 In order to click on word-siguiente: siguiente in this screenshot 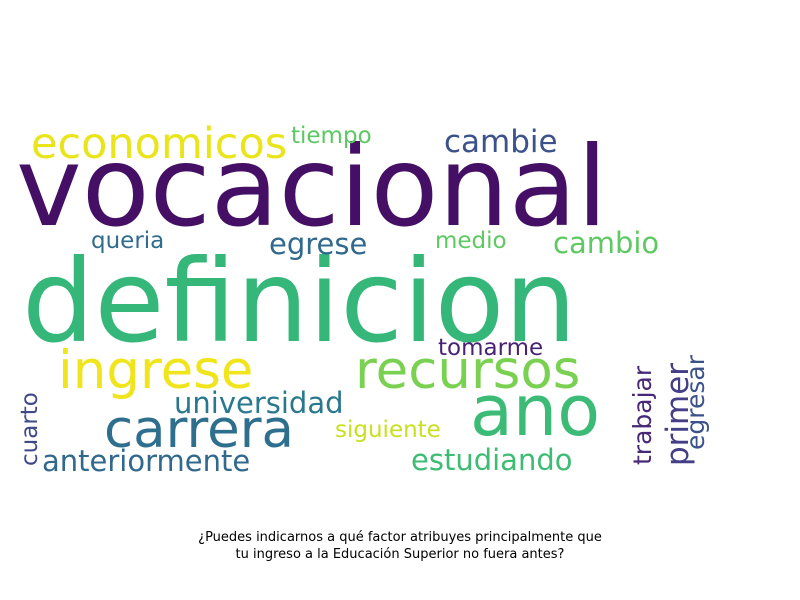, I will do `click(388, 430)`.